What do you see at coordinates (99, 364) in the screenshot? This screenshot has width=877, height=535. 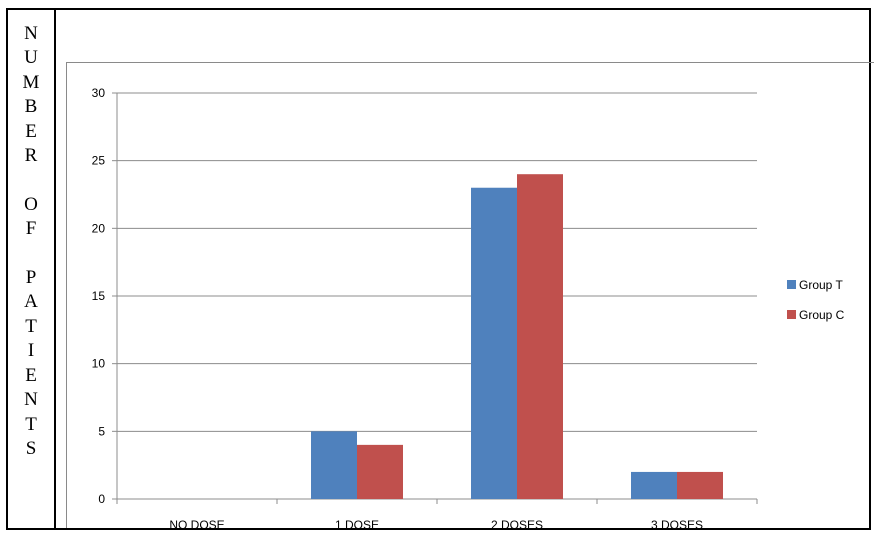 I see `y-tick-label: 10` at bounding box center [99, 364].